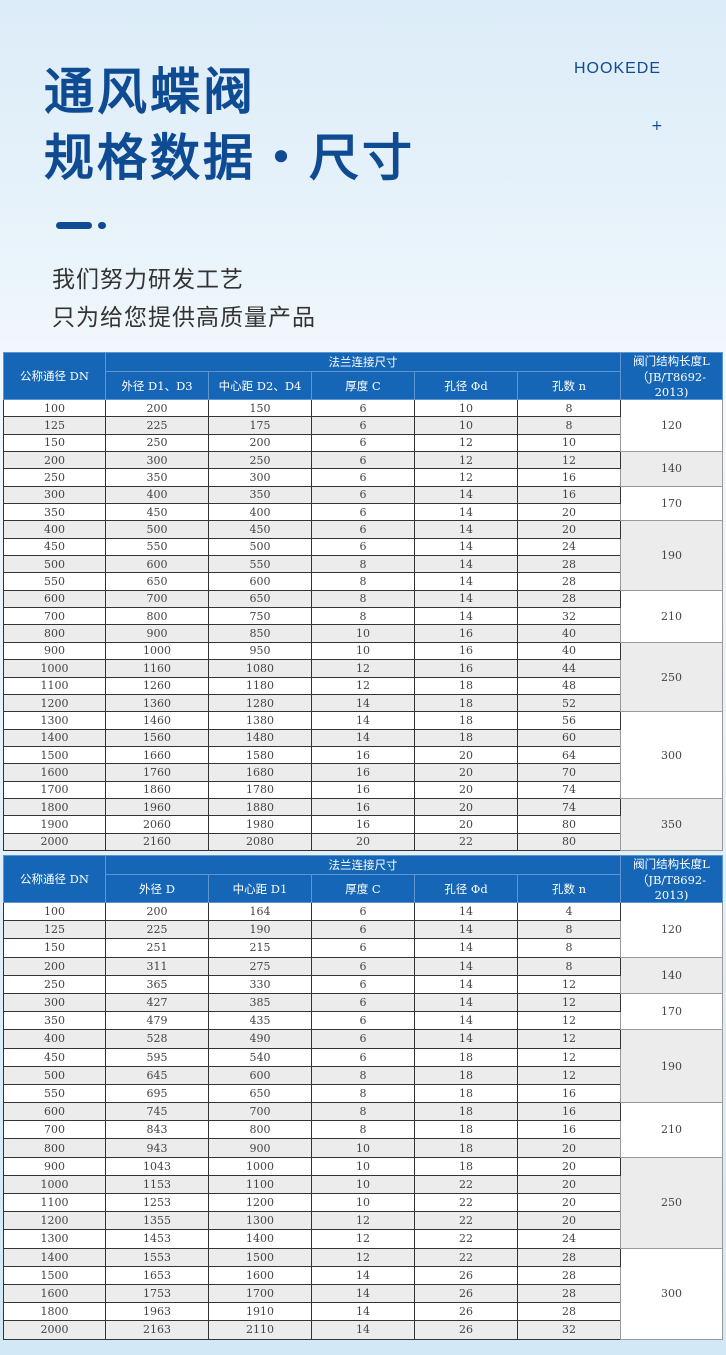 The width and height of the screenshot is (726, 1355). I want to click on table-cell: 1660, so click(157, 755).